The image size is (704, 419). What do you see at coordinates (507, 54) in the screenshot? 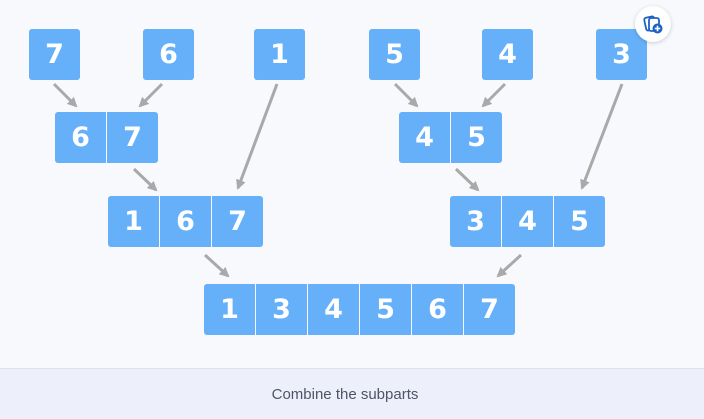
I see `single-cell-5: 4` at bounding box center [507, 54].